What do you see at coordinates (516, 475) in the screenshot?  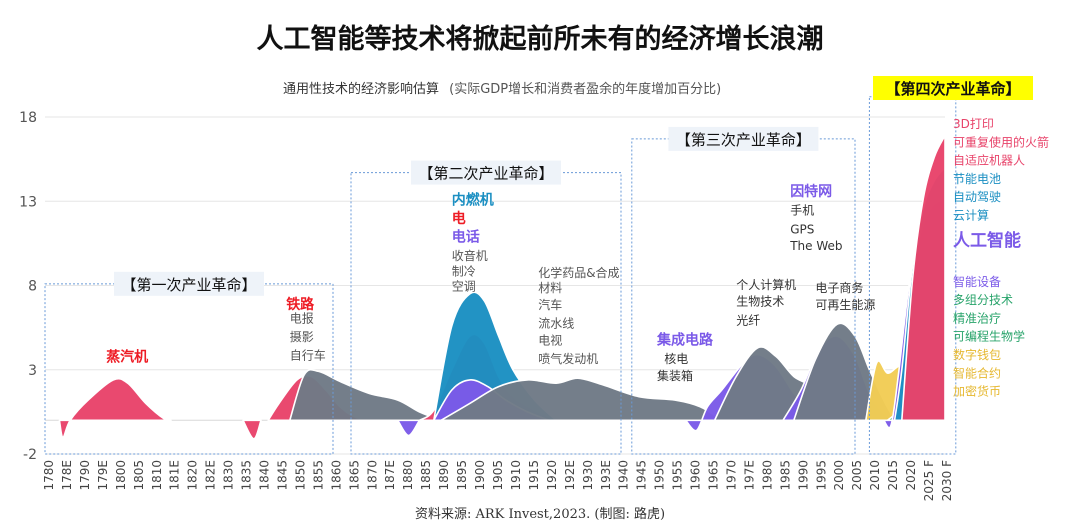 I see `x-tick-label: 1910` at bounding box center [516, 475].